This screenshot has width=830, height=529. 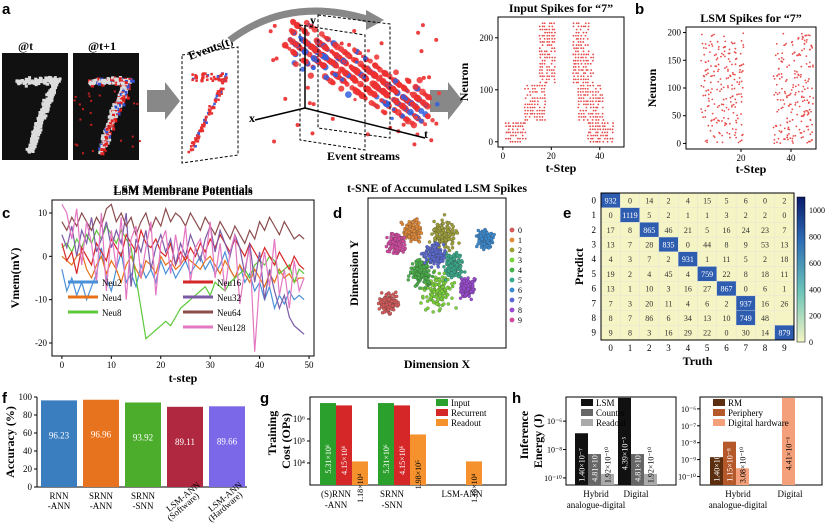 What do you see at coordinates (677, 116) in the screenshot?
I see `y-tick-label: 50` at bounding box center [677, 116].